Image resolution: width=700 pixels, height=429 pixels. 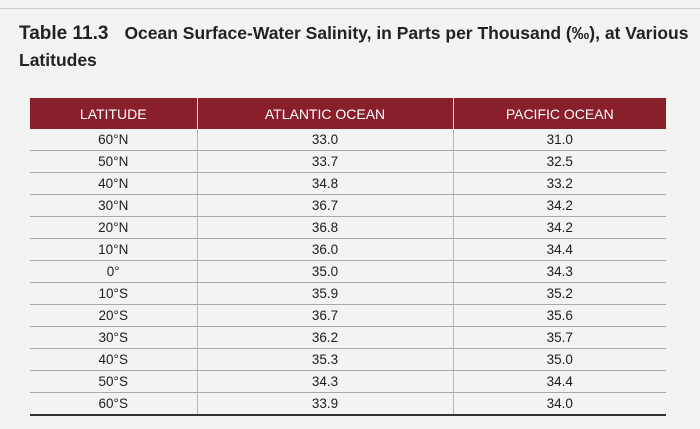 I want to click on table-row: 60°S 33.9 34.0, so click(x=348, y=404).